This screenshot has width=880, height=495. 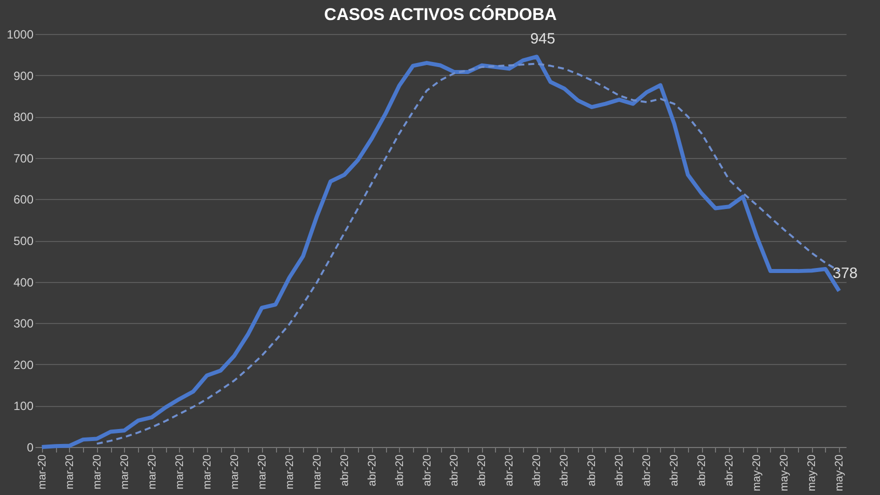 What do you see at coordinates (23, 241) in the screenshot?
I see `y-tick-label: 500` at bounding box center [23, 241].